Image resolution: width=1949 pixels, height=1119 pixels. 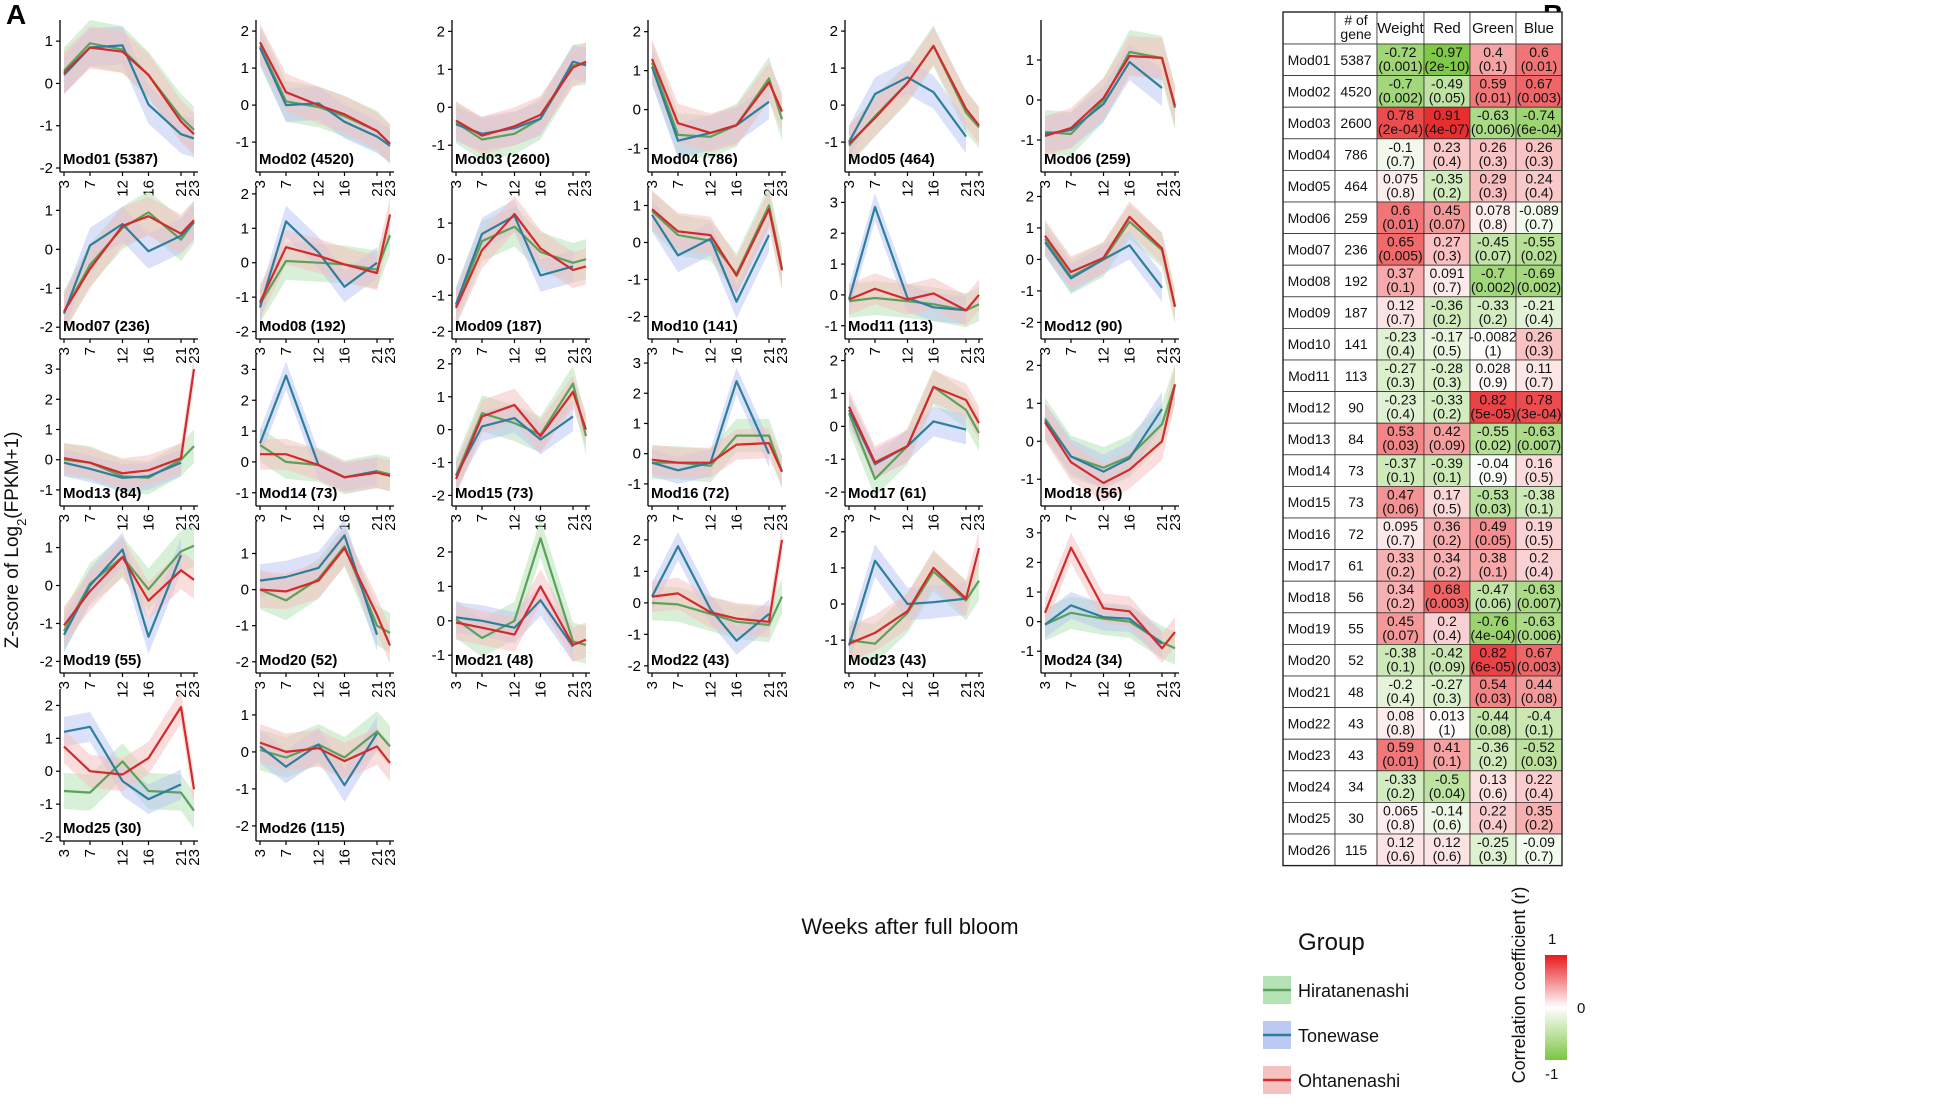 I want to click on correlation-r: 0.12, so click(x=1400, y=842).